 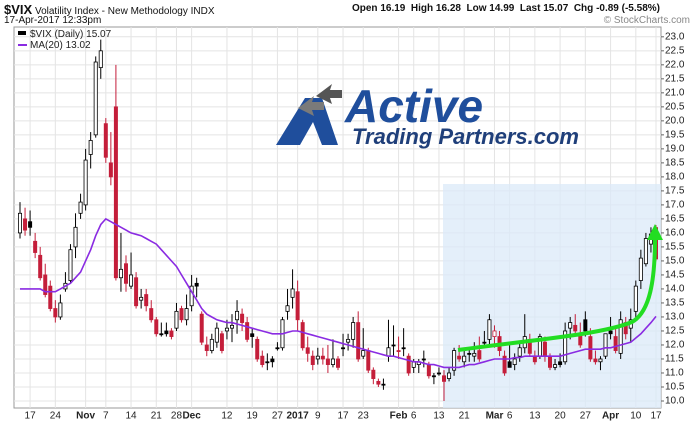 What do you see at coordinates (674, 359) in the screenshot?
I see `y-tick-label: 11.5` at bounding box center [674, 359].